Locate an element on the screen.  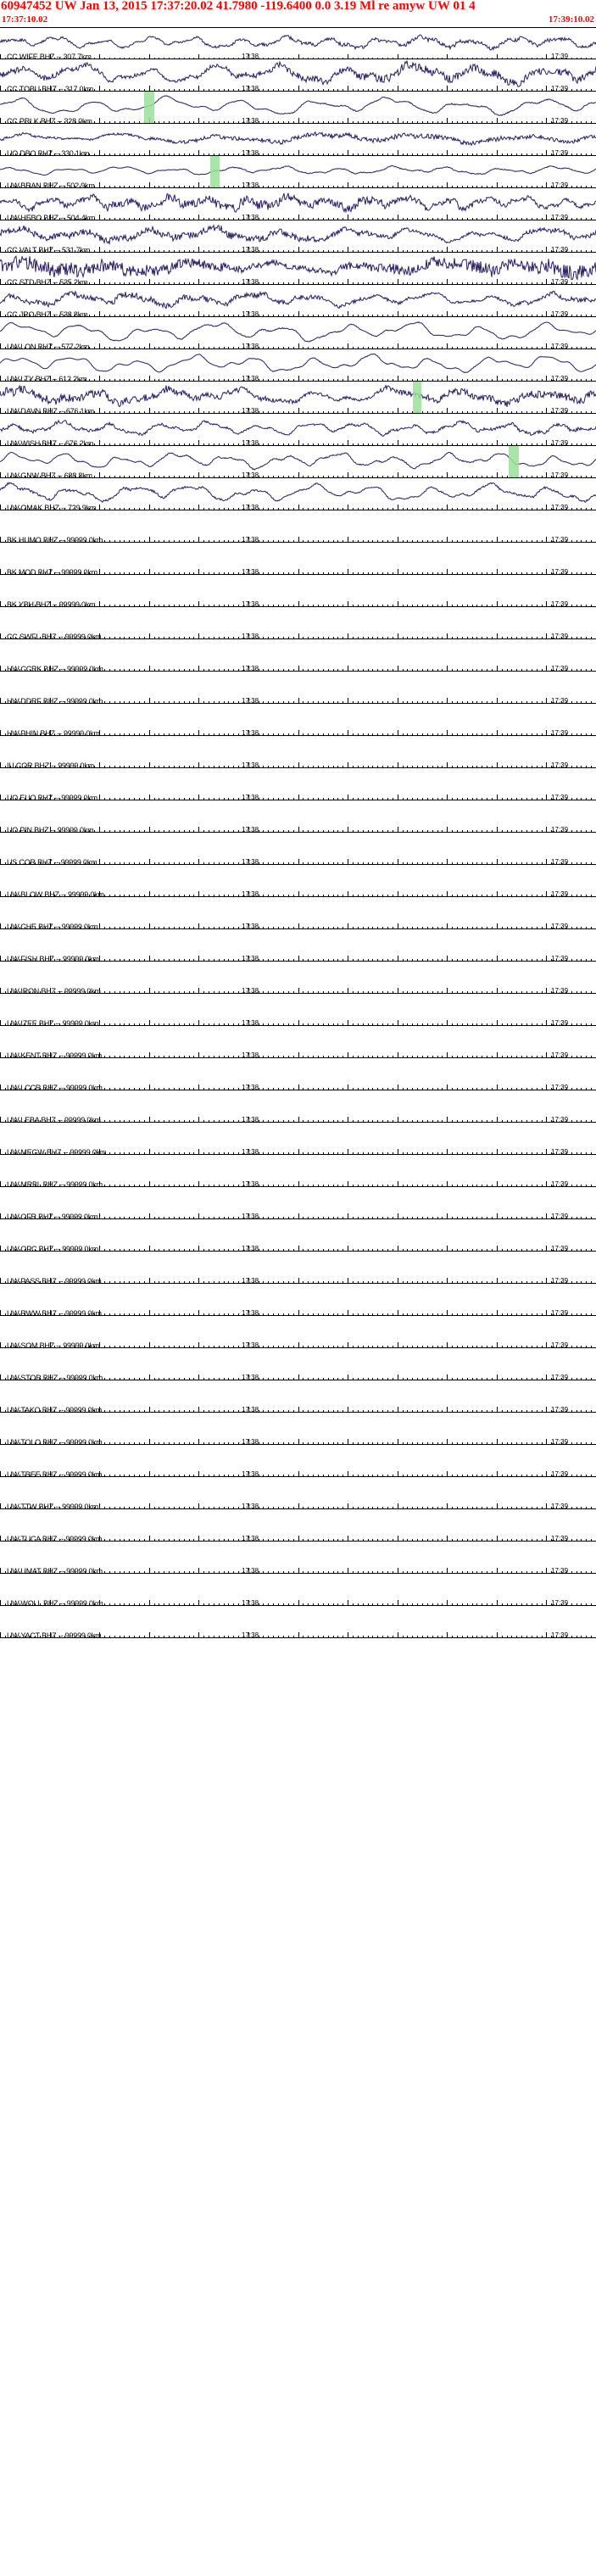
trace-row: CC.SWFL BHZ -- 99999.0km 17:38 17:39 is located at coordinates (298, 623).